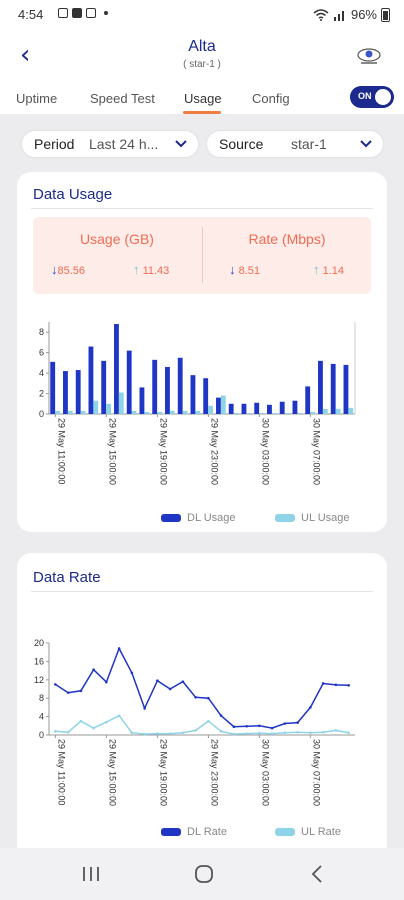 The image size is (404, 900). I want to click on power-toggle: ON, so click(372, 97).